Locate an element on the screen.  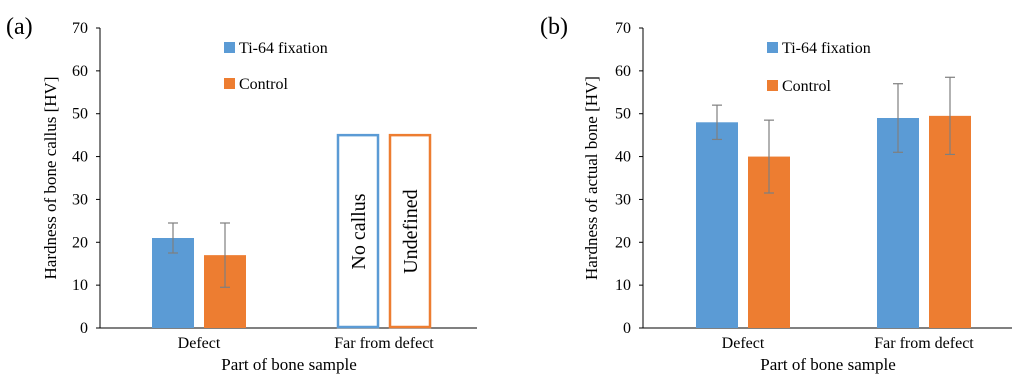
annotation-box-no-callus is located at coordinates (358, 231).